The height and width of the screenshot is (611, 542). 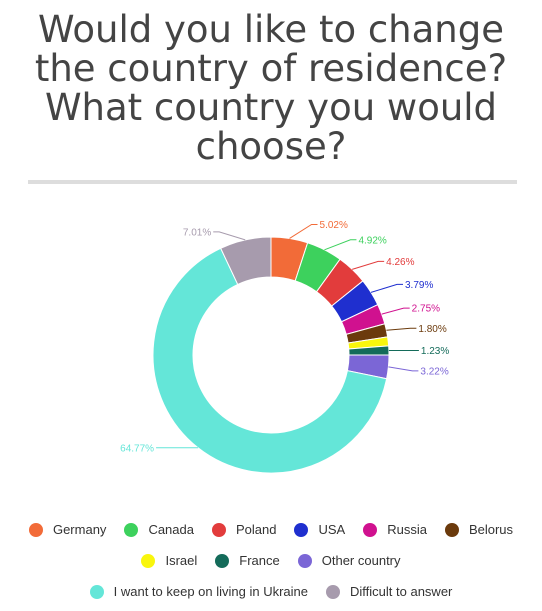 I want to click on data-label-usa: 3.79%, so click(x=419, y=285).